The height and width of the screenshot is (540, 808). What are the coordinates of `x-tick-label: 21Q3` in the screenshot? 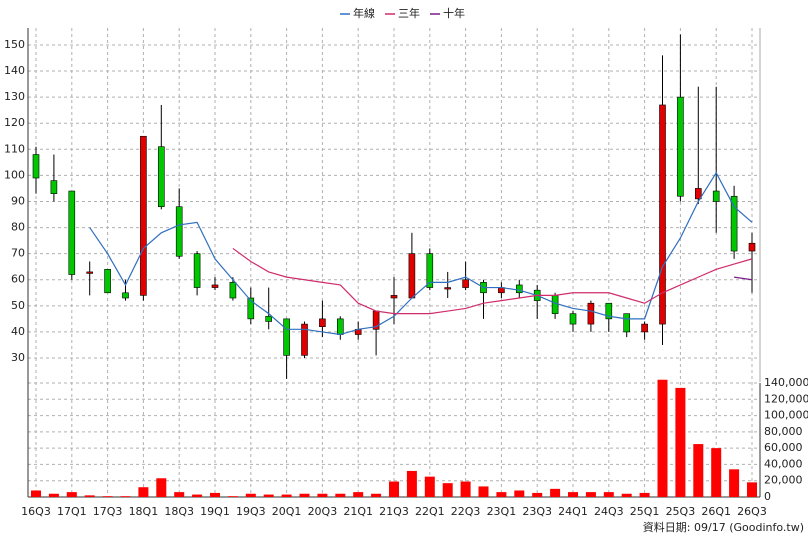 It's located at (394, 511).